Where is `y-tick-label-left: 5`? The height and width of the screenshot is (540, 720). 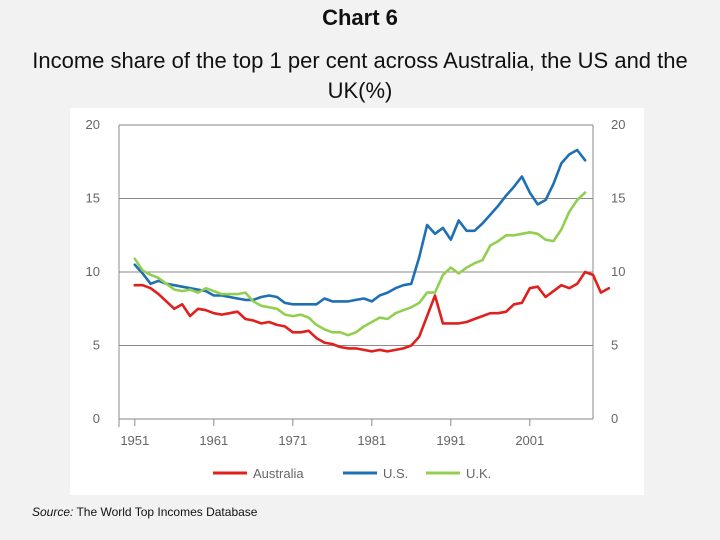 y-tick-label-left: 5 is located at coordinates (96, 345).